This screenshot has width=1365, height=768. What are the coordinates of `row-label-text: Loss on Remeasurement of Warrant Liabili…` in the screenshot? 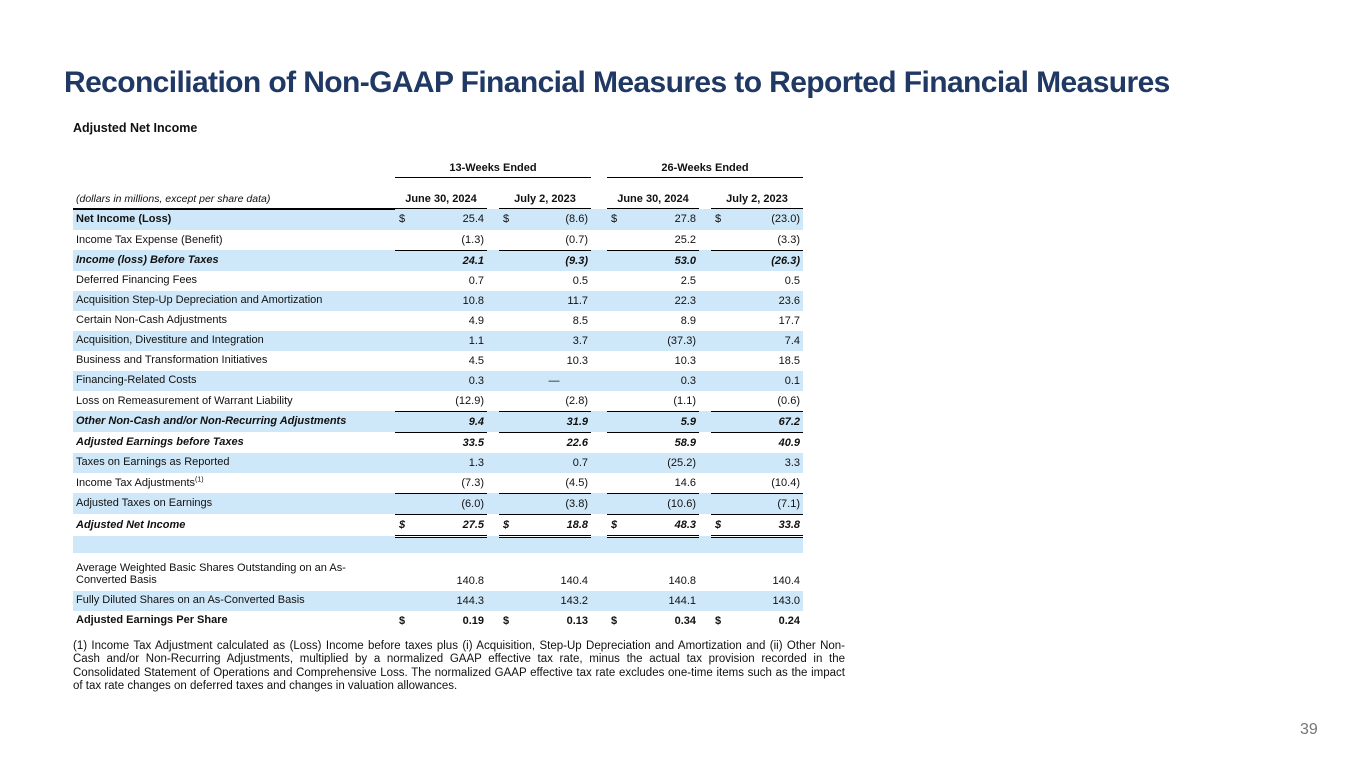 It's located at (184, 400).